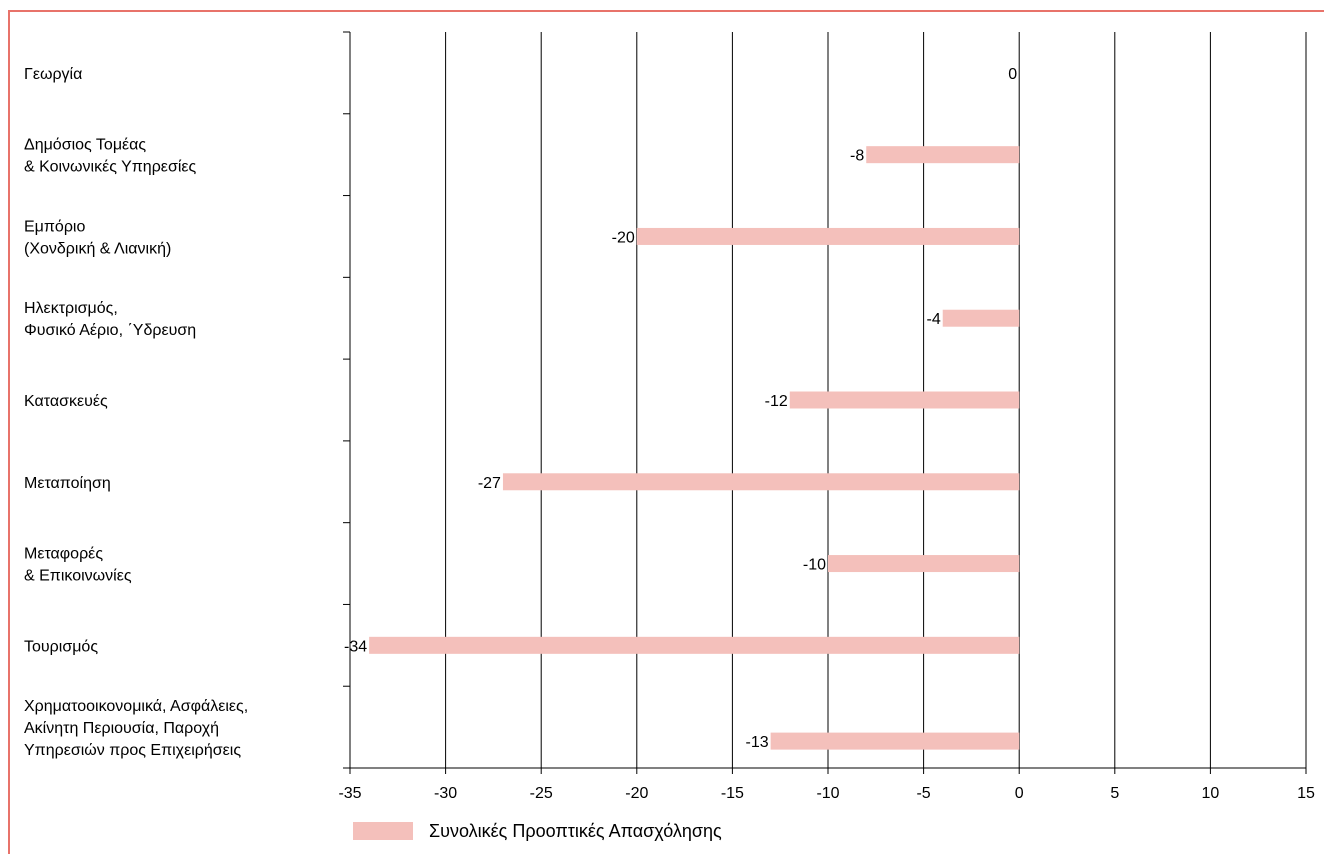 This screenshot has width=1324, height=854. What do you see at coordinates (97, 237) in the screenshot?
I see `category-label: Εμπόριο (Χονδρική & Λιανική)` at bounding box center [97, 237].